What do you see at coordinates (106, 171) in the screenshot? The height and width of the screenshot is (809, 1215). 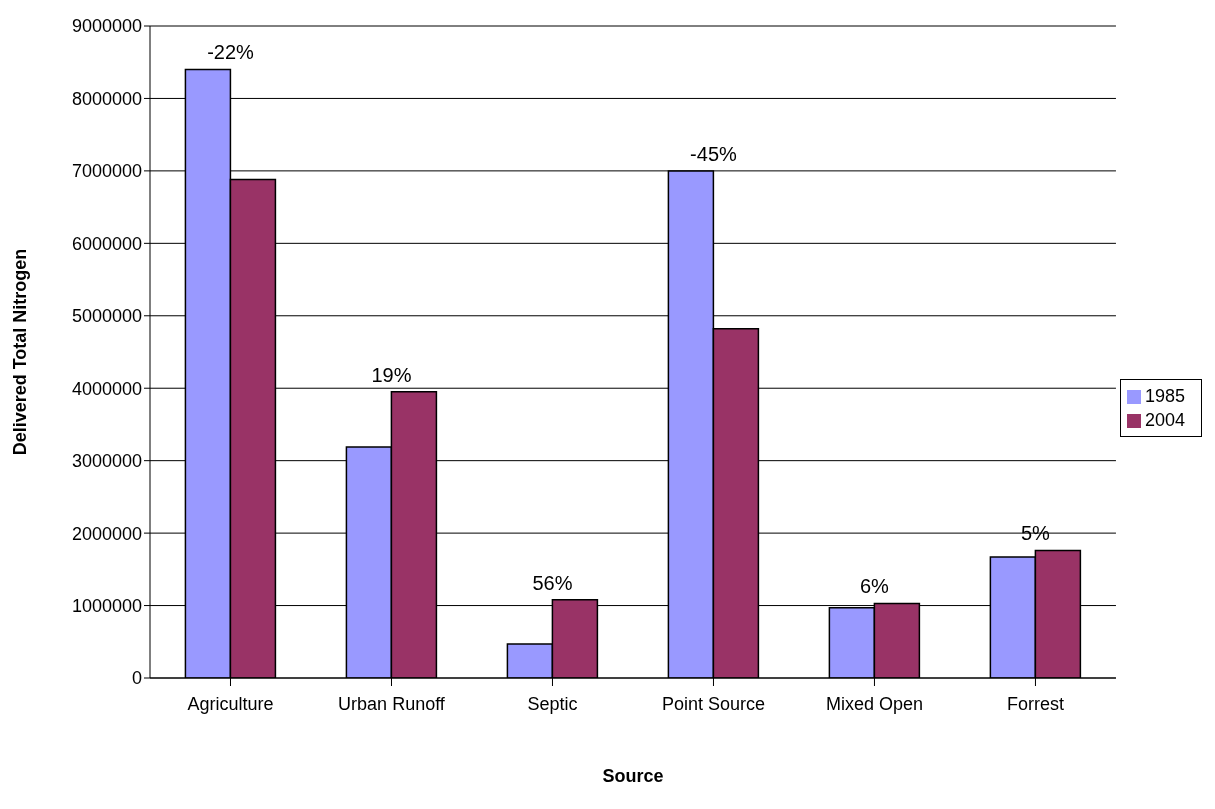 I see `y-tick-label: 7000000` at bounding box center [106, 171].